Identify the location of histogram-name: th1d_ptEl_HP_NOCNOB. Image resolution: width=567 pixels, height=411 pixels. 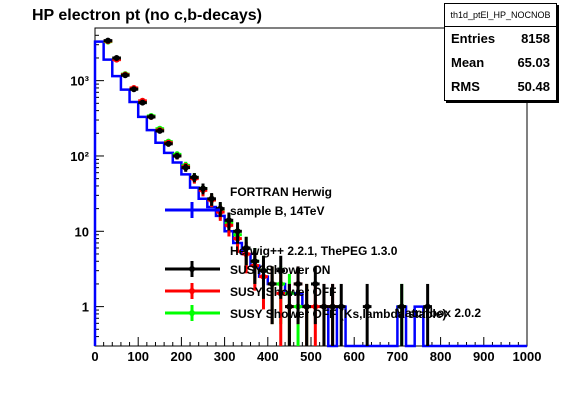
(500, 15).